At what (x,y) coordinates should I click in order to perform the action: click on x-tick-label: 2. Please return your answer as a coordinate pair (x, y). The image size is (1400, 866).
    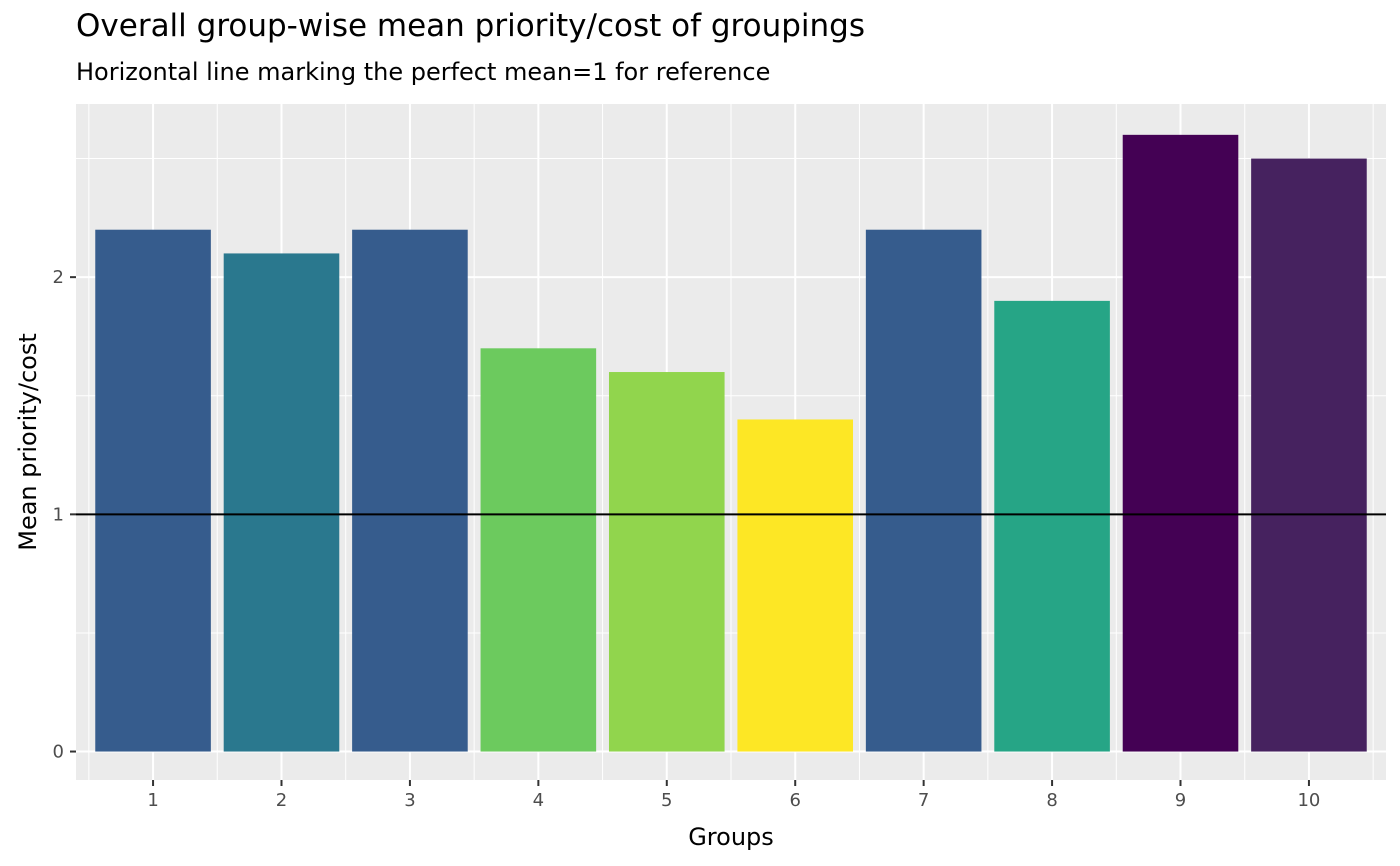
    Looking at the image, I should click on (281, 800).